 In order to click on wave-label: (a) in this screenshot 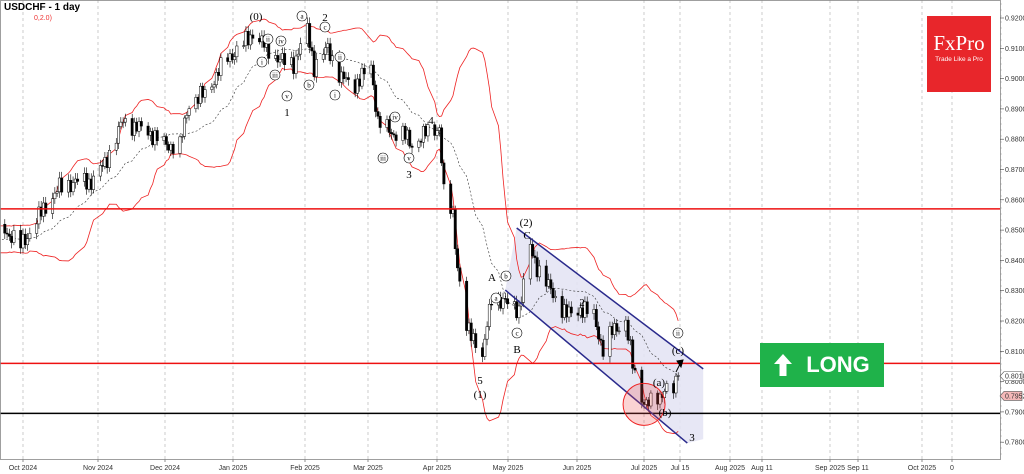, I will do `click(659, 383)`.